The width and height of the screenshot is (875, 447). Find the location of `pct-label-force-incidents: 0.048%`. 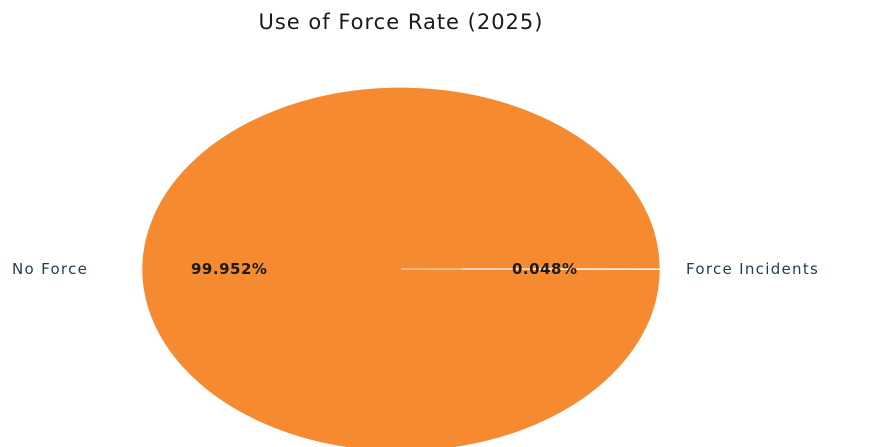

pct-label-force-incidents: 0.048% is located at coordinates (544, 269).